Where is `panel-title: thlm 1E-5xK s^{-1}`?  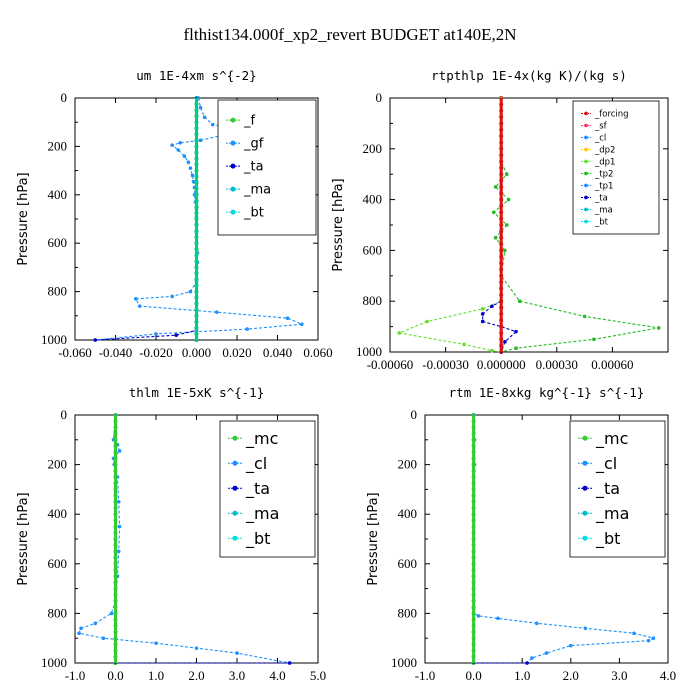
panel-title: thlm 1E-5xK s^{-1} is located at coordinates (196, 392).